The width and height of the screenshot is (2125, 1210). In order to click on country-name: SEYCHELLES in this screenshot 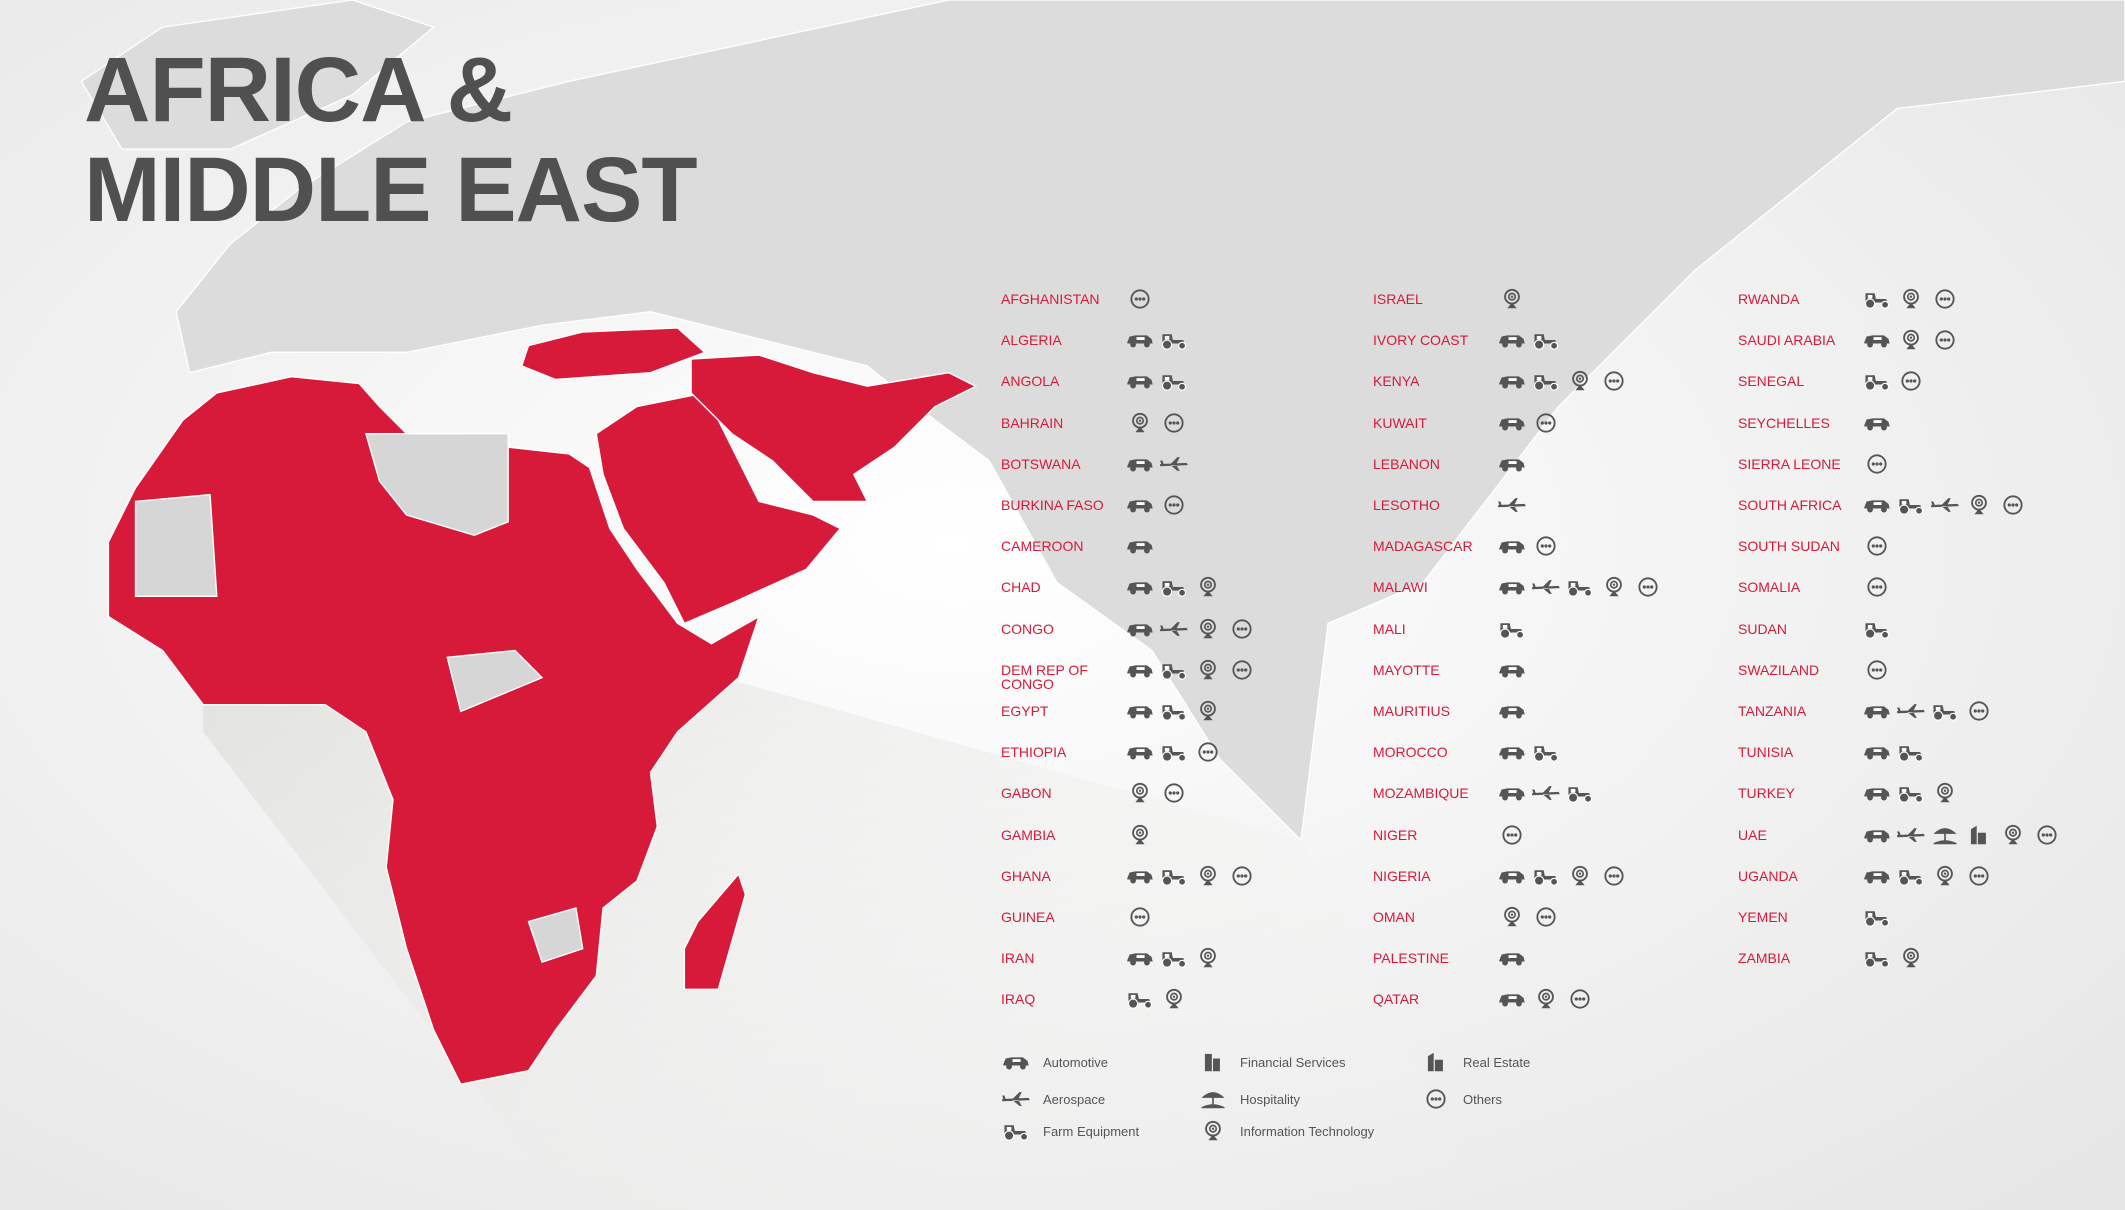, I will do `click(1784, 422)`.